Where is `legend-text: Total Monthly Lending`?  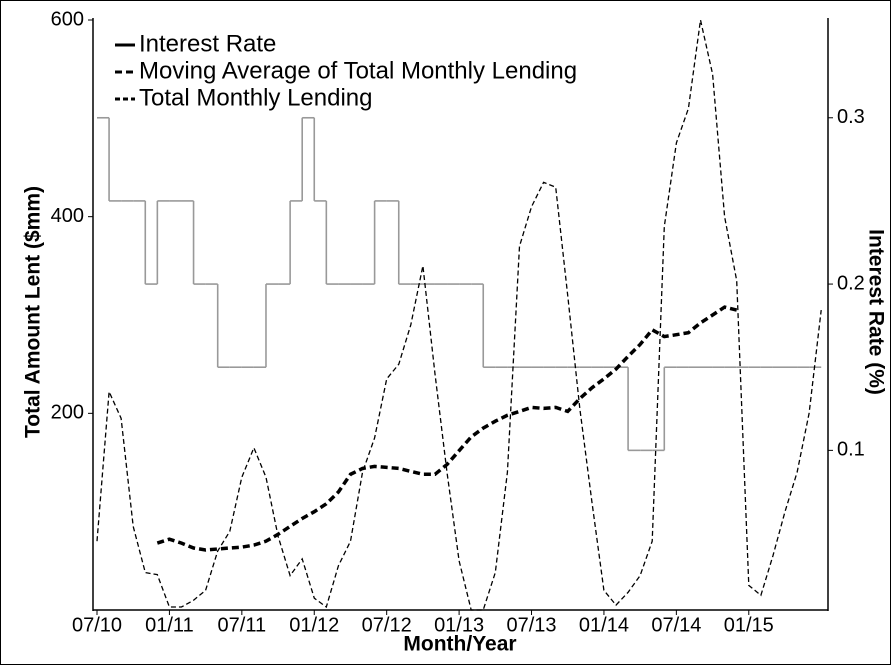 legend-text: Total Monthly Lending is located at coordinates (255, 97).